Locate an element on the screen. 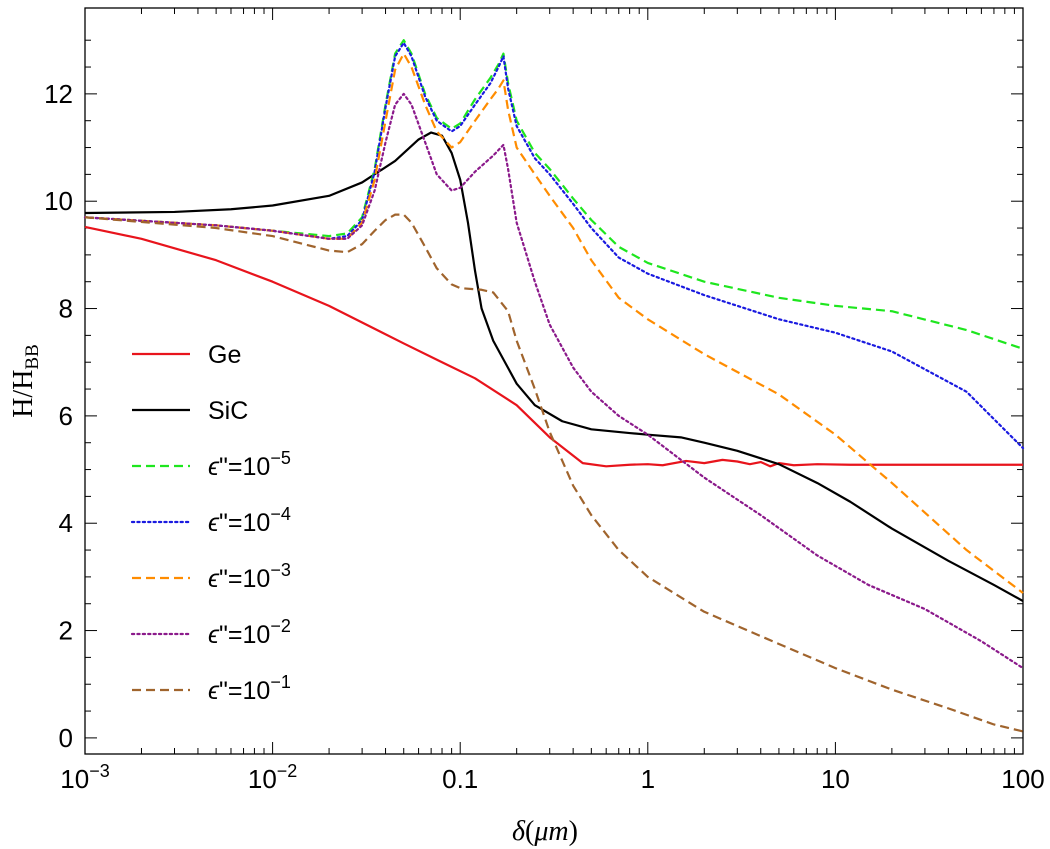 The height and width of the screenshot is (849, 1050). y-tick-label: 6 is located at coordinates (66, 416).